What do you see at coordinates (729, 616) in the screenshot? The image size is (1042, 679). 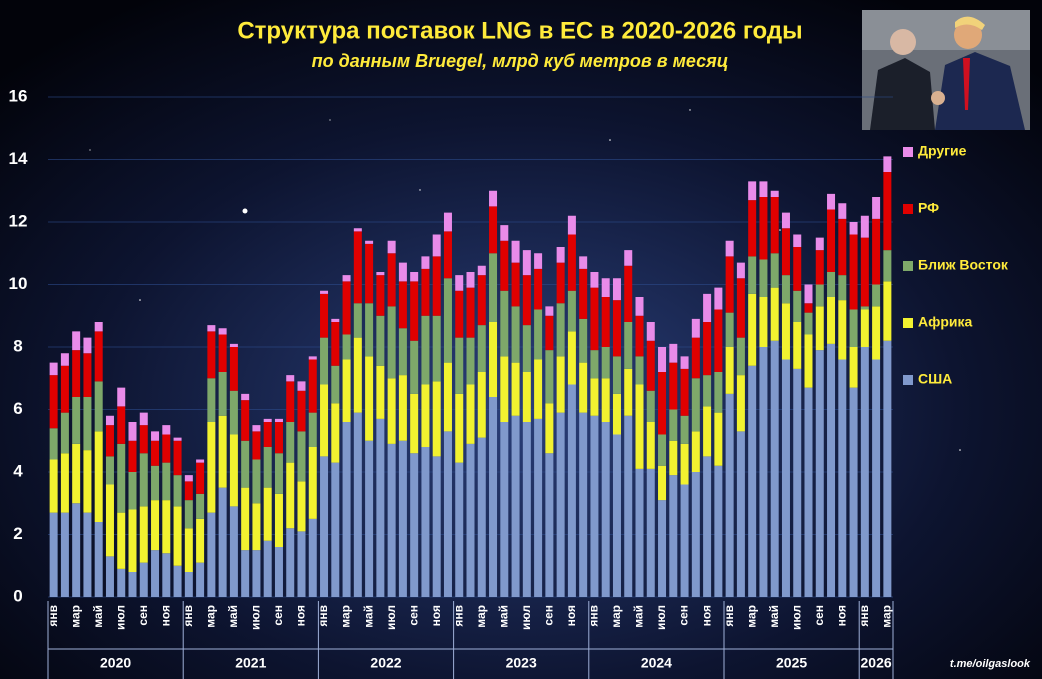 I see `x-tick-label: янв` at bounding box center [729, 616].